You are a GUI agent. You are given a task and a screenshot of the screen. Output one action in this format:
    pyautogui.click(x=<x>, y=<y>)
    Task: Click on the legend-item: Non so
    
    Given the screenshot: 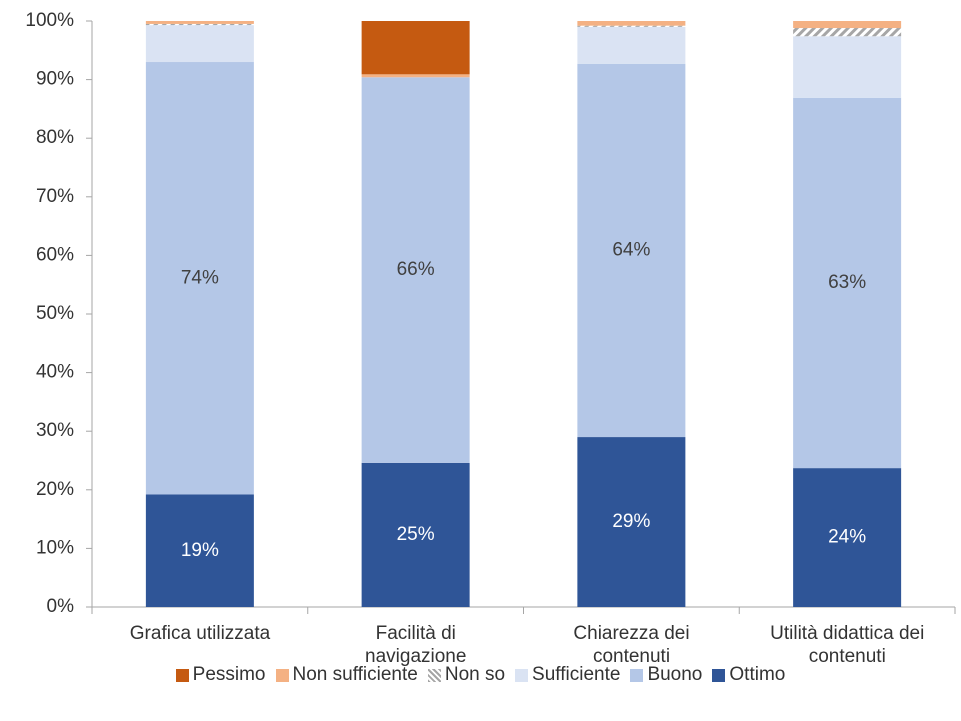 What is the action you would take?
    pyautogui.click(x=466, y=675)
    